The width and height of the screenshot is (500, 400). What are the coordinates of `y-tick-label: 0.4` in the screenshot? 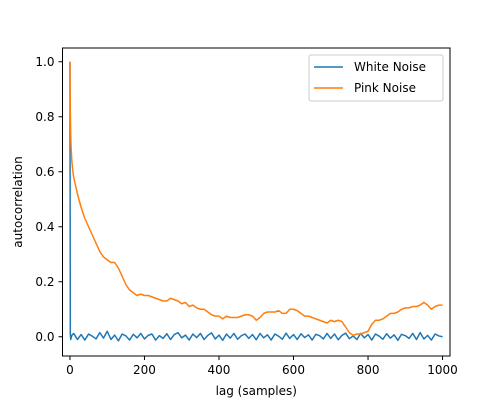 It's located at (44, 227).